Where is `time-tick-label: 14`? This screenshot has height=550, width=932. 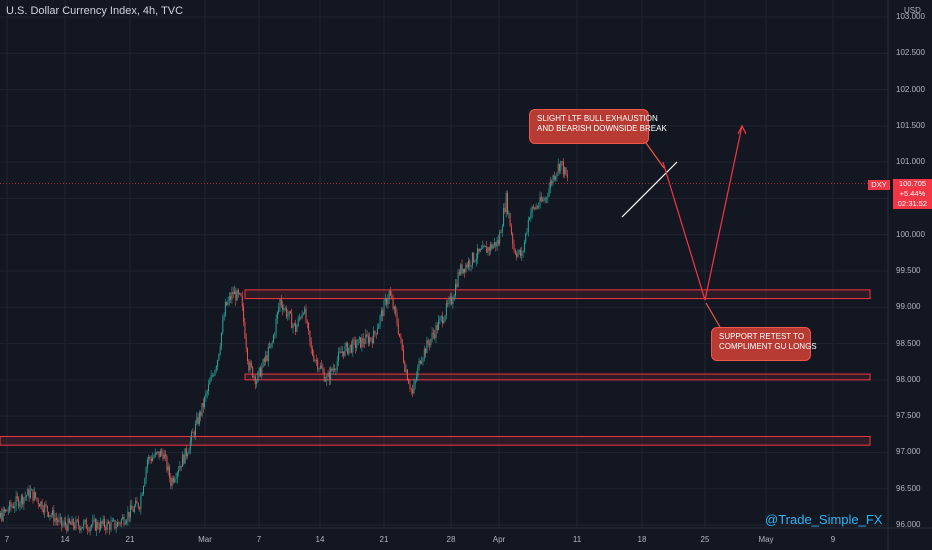
time-tick-label: 14 is located at coordinates (320, 539).